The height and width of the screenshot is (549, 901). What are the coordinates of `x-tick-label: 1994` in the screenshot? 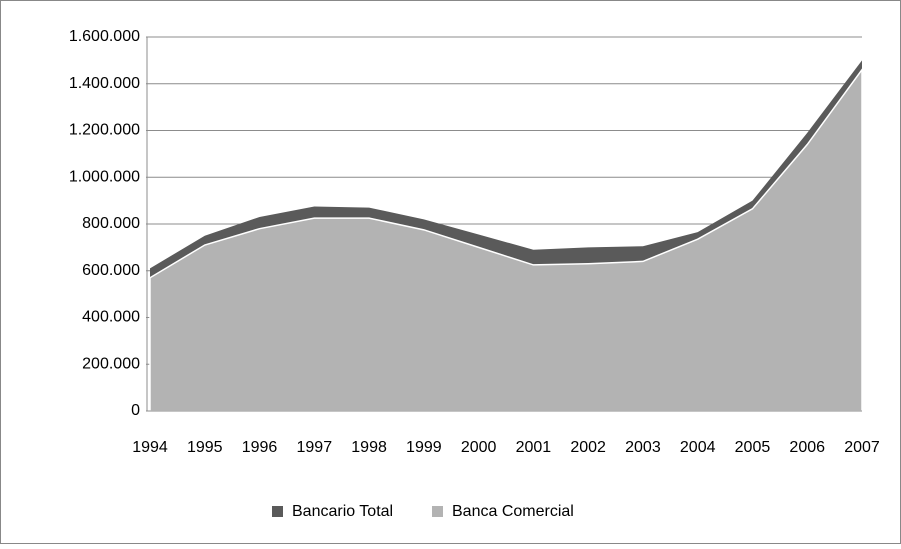 It's located at (150, 447).